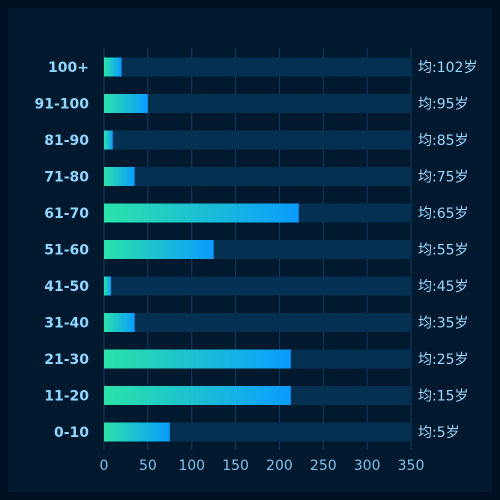 This screenshot has width=500, height=500. Describe the element at coordinates (439, 433) in the screenshot. I see `value-label: 均:5岁` at that location.